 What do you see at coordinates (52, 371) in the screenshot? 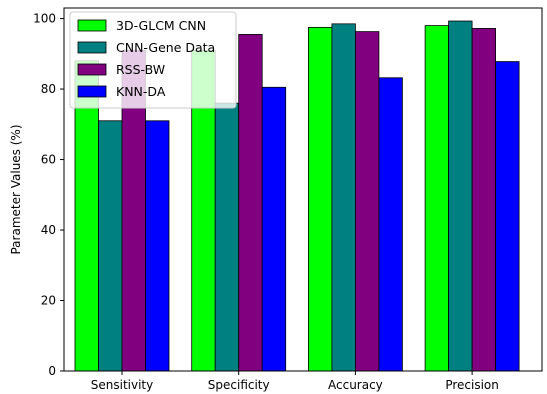
I see `y-tick-label: 0` at bounding box center [52, 371].